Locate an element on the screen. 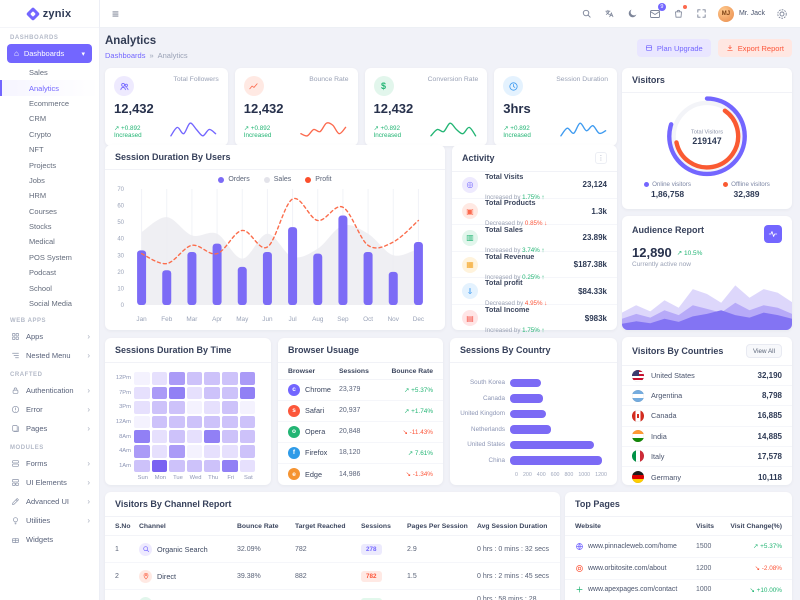 This screenshot has width=800, height=600. stat-sparkline is located at coordinates (582, 129).